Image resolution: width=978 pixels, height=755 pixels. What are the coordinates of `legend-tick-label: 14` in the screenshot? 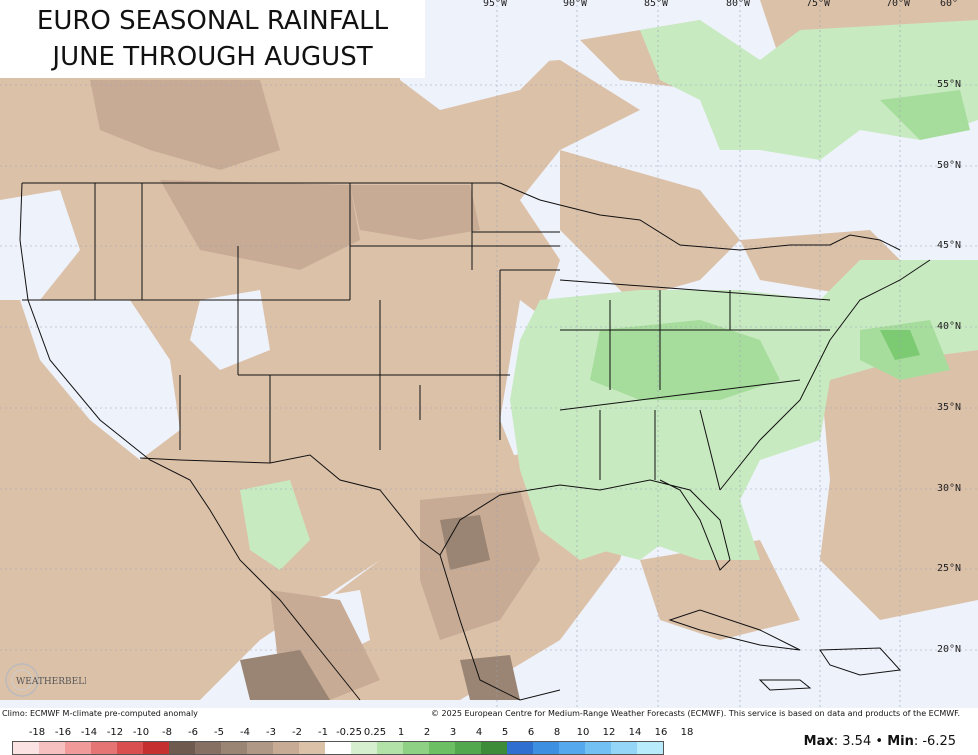 It's located at (635, 732).